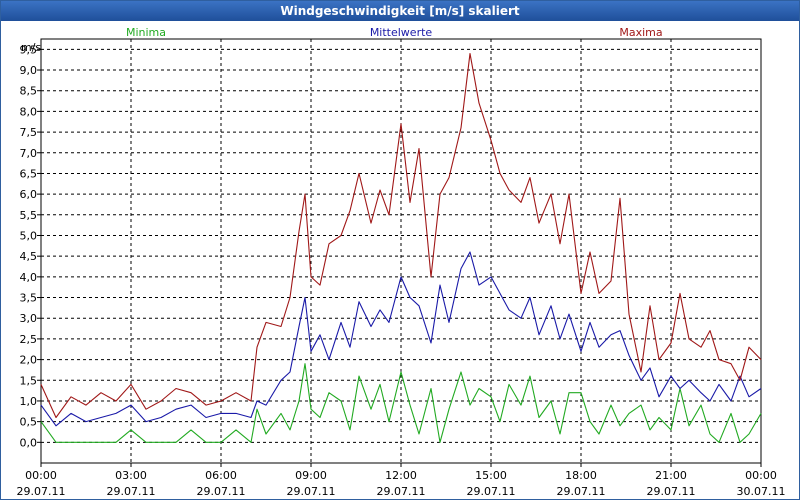  Describe the element at coordinates (29, 194) in the screenshot. I see `y-tick-label: 6,0` at that location.